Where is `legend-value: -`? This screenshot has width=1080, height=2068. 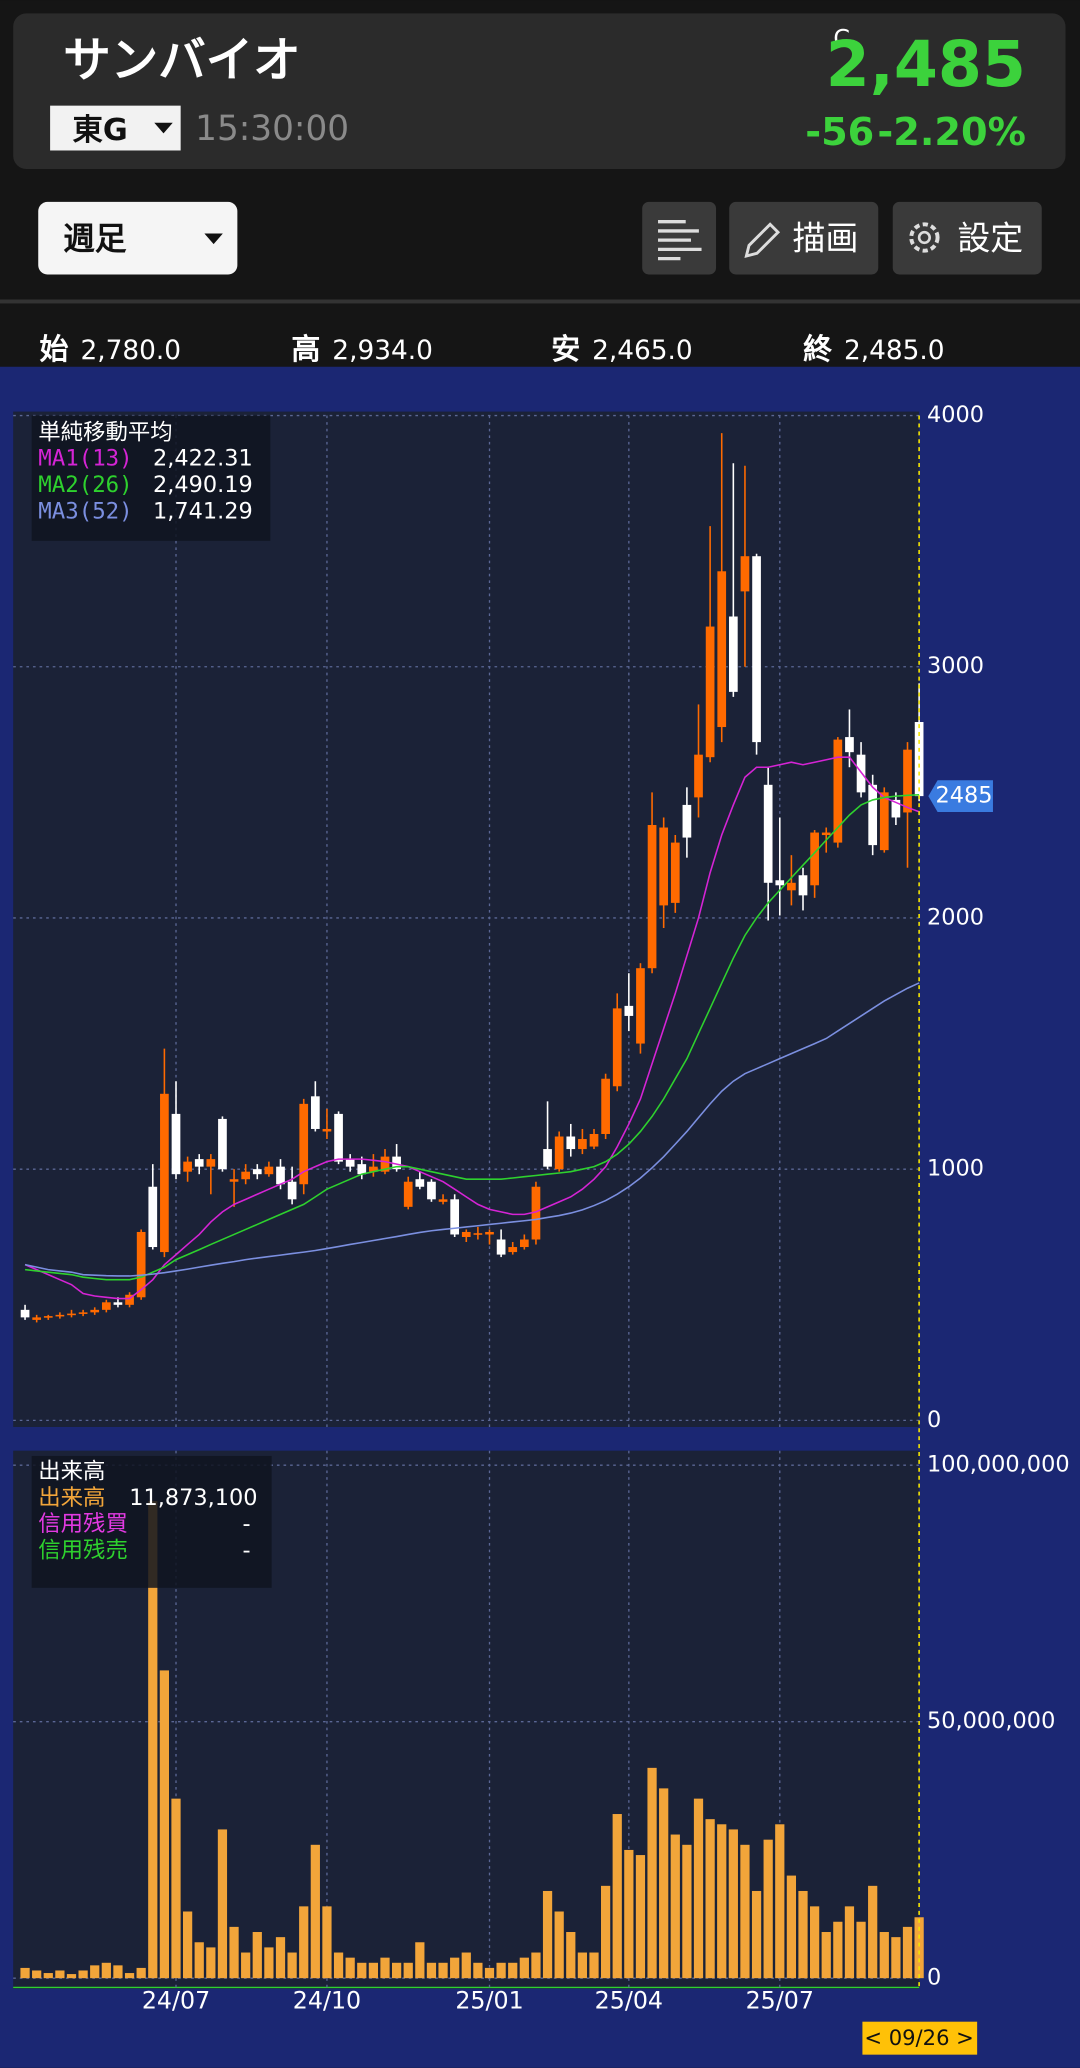
legend-value: - is located at coordinates (246, 1551).